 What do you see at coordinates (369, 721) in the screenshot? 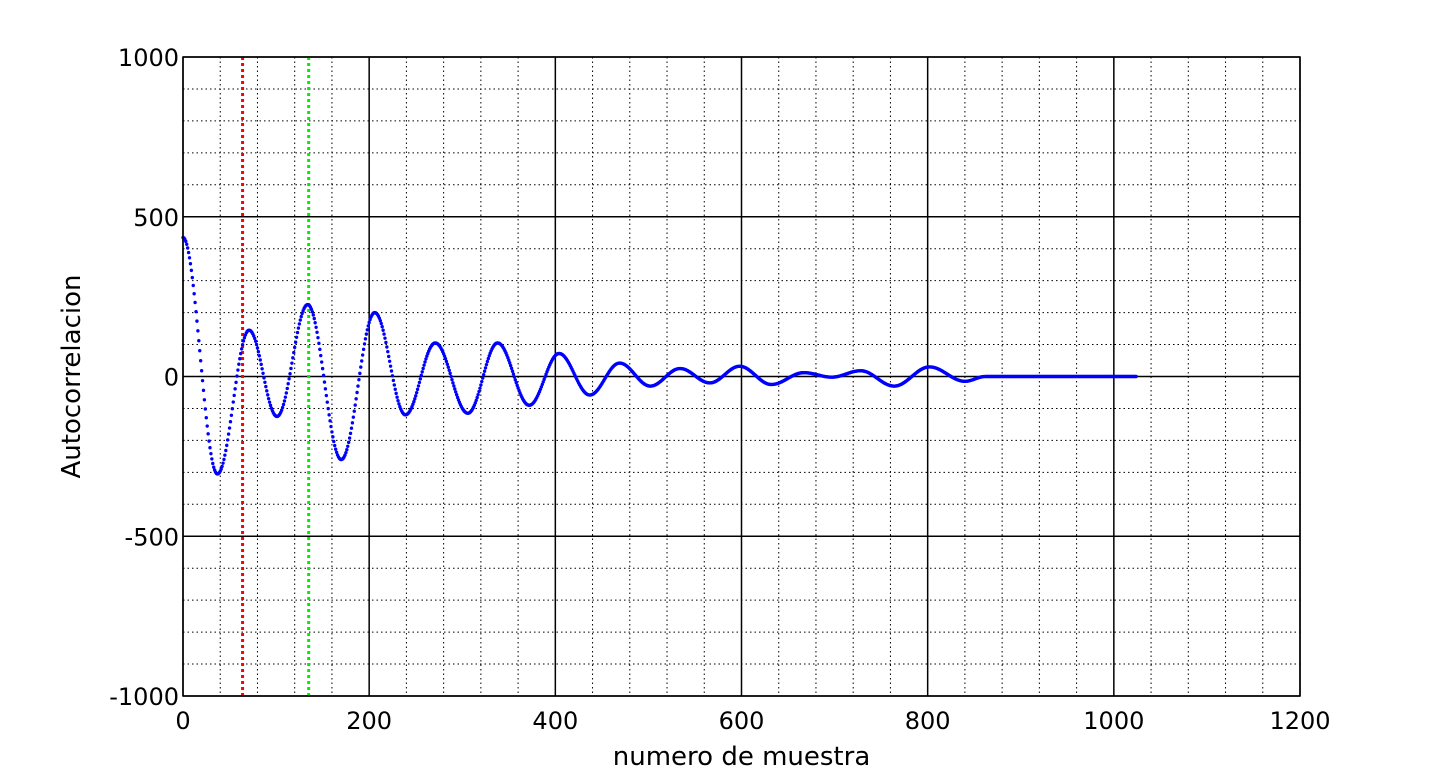
I see `x-tick-label: 200` at bounding box center [369, 721].